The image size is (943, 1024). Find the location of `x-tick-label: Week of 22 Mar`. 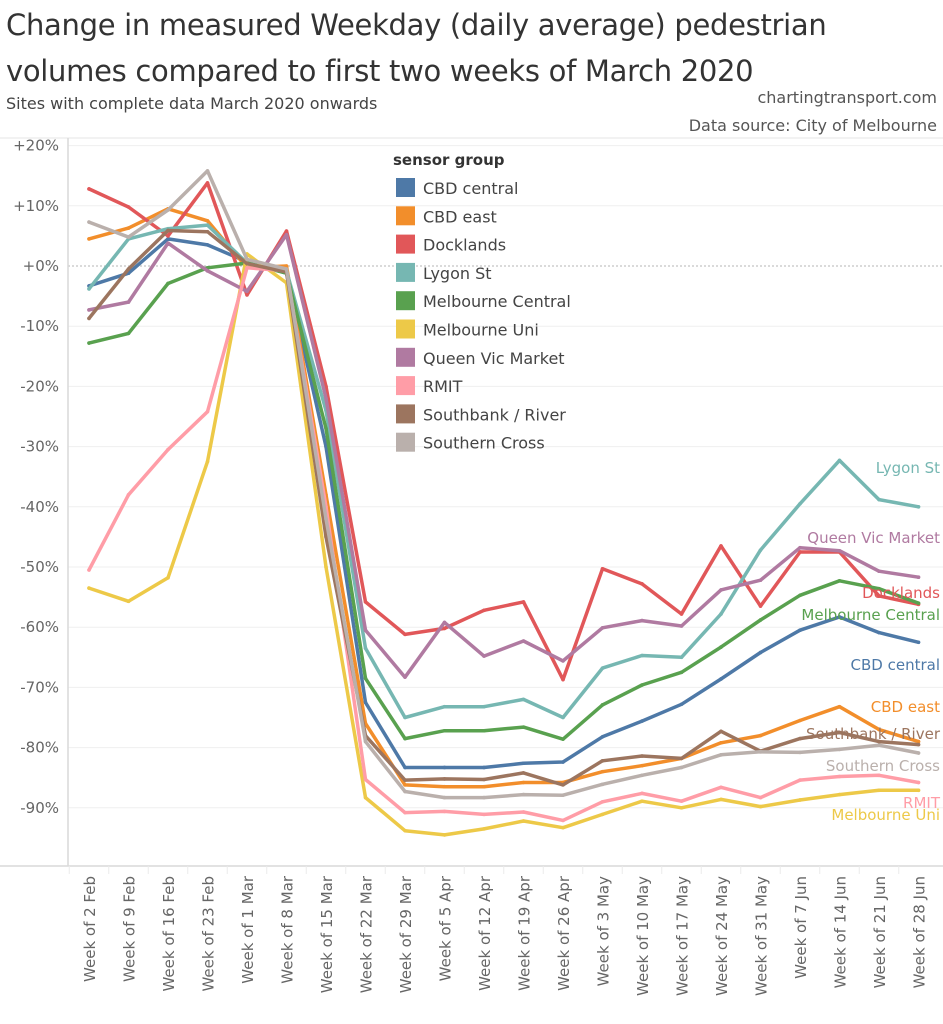

x-tick-label: Week of 22 Mar is located at coordinates (367, 934).